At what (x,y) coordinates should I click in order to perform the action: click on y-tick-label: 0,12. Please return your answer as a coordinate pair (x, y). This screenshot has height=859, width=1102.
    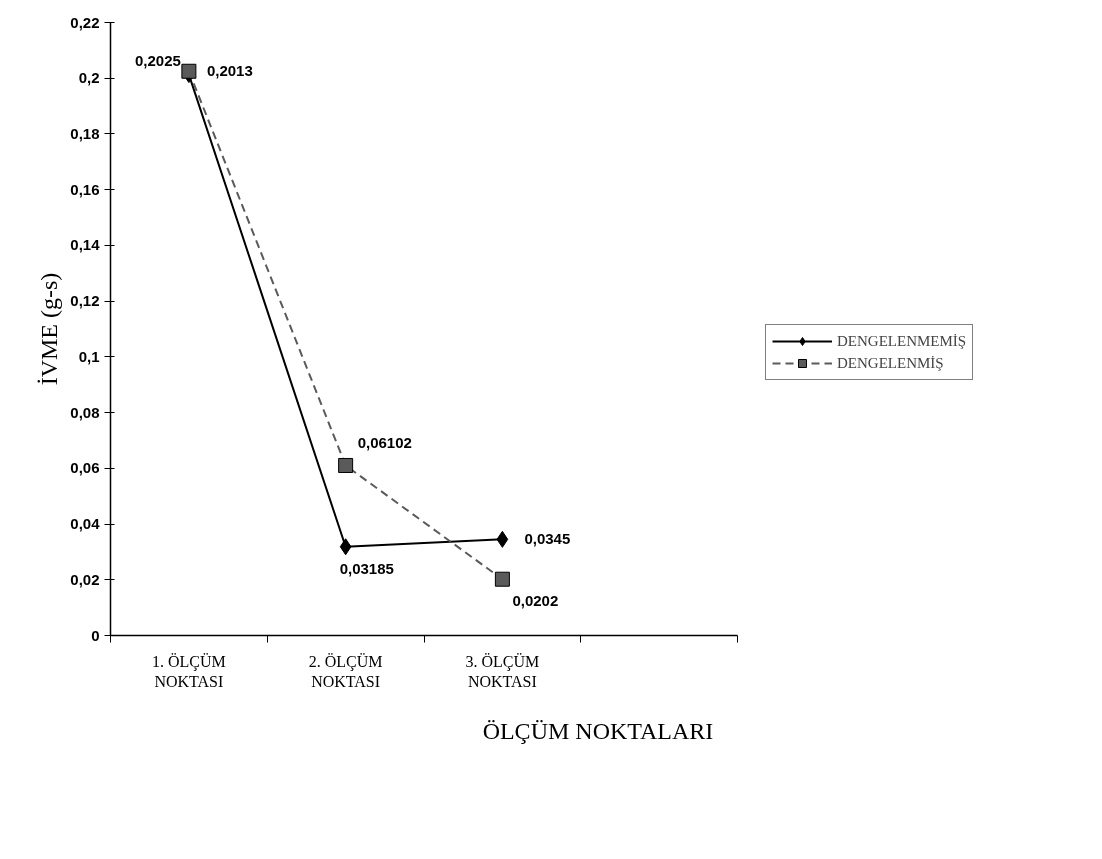
    Looking at the image, I should click on (85, 301).